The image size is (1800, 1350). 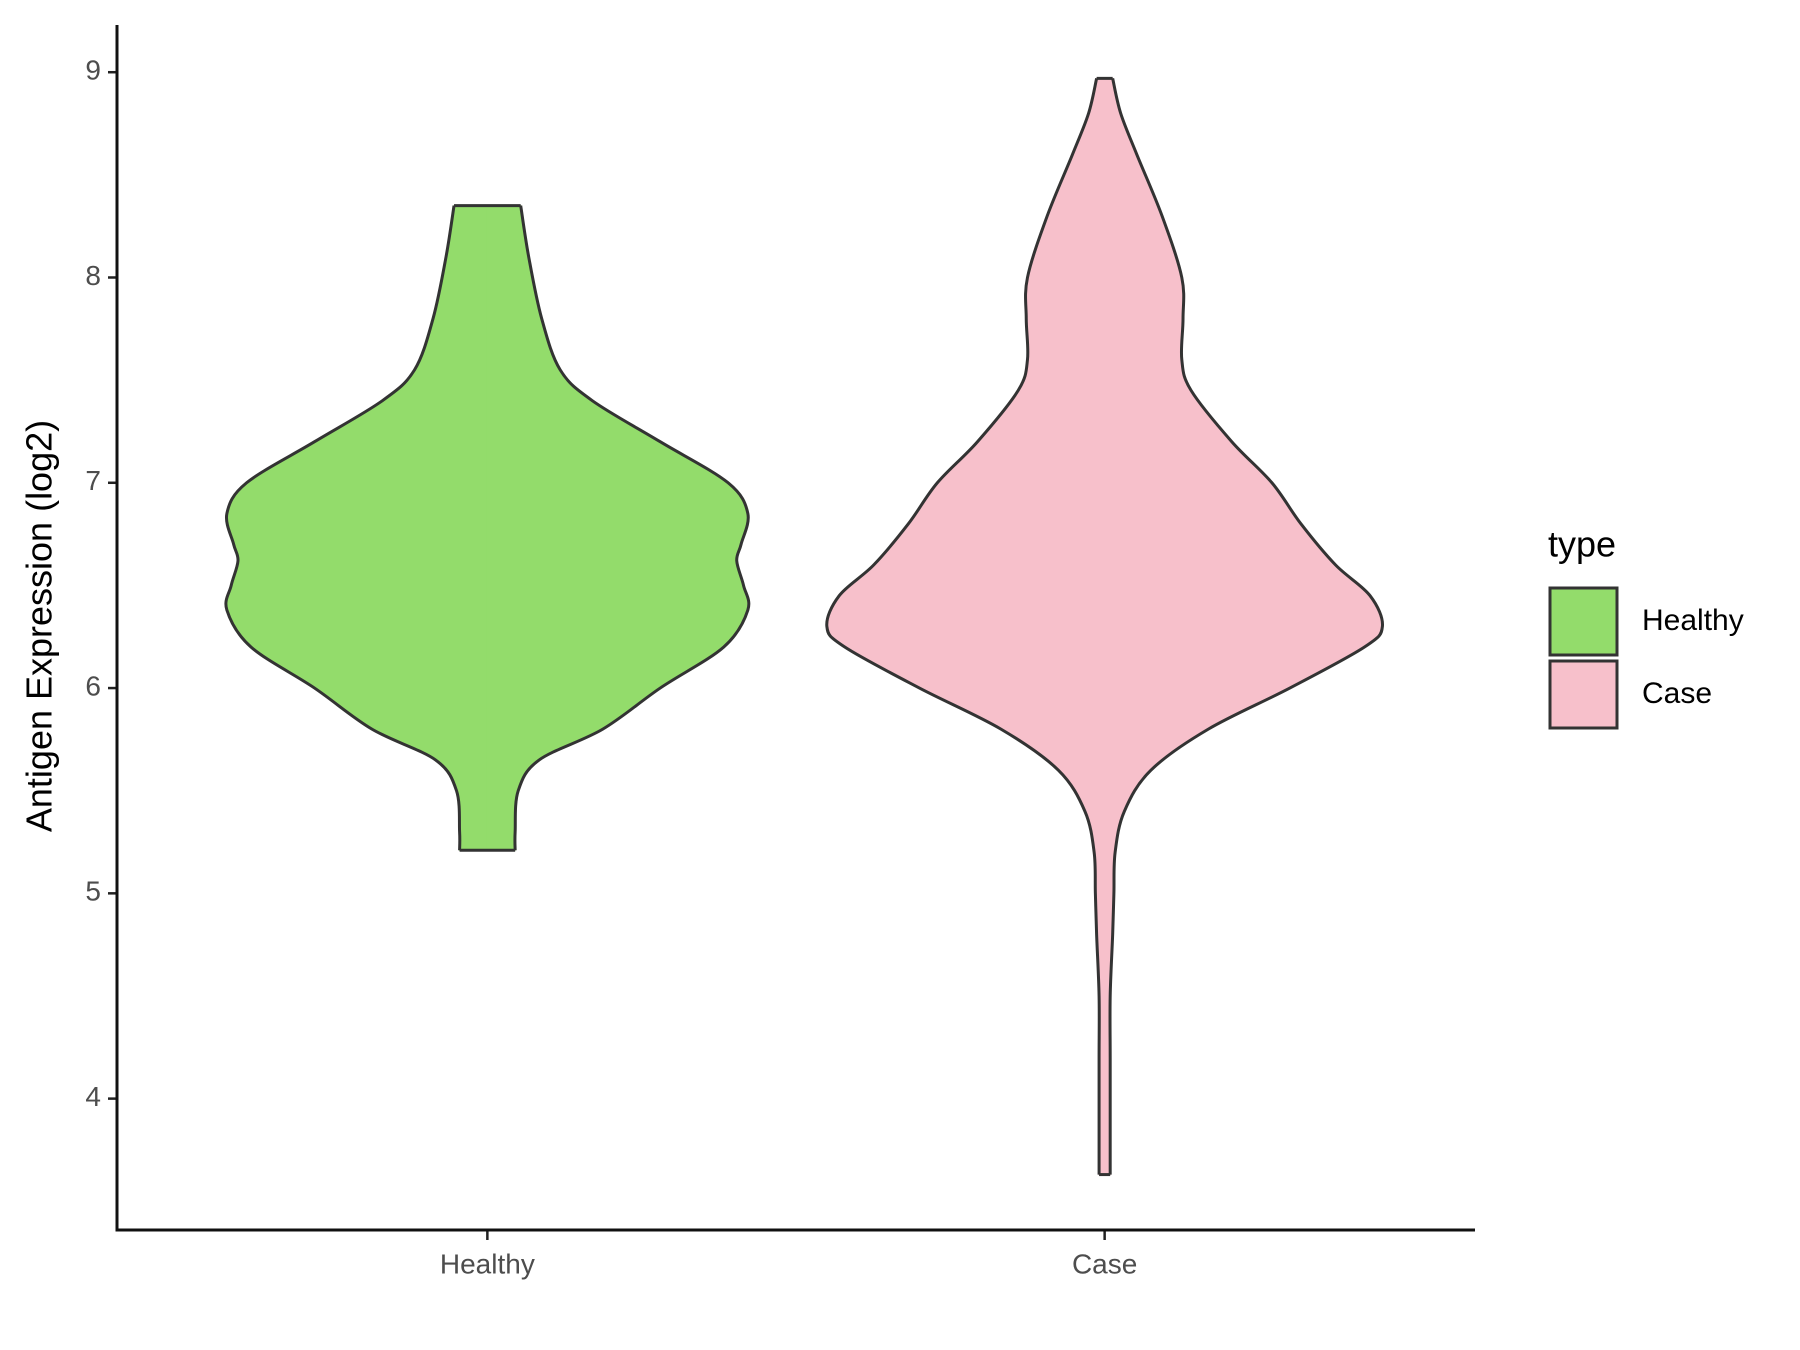 What do you see at coordinates (93, 685) in the screenshot?
I see `y-tick-label: 6` at bounding box center [93, 685].